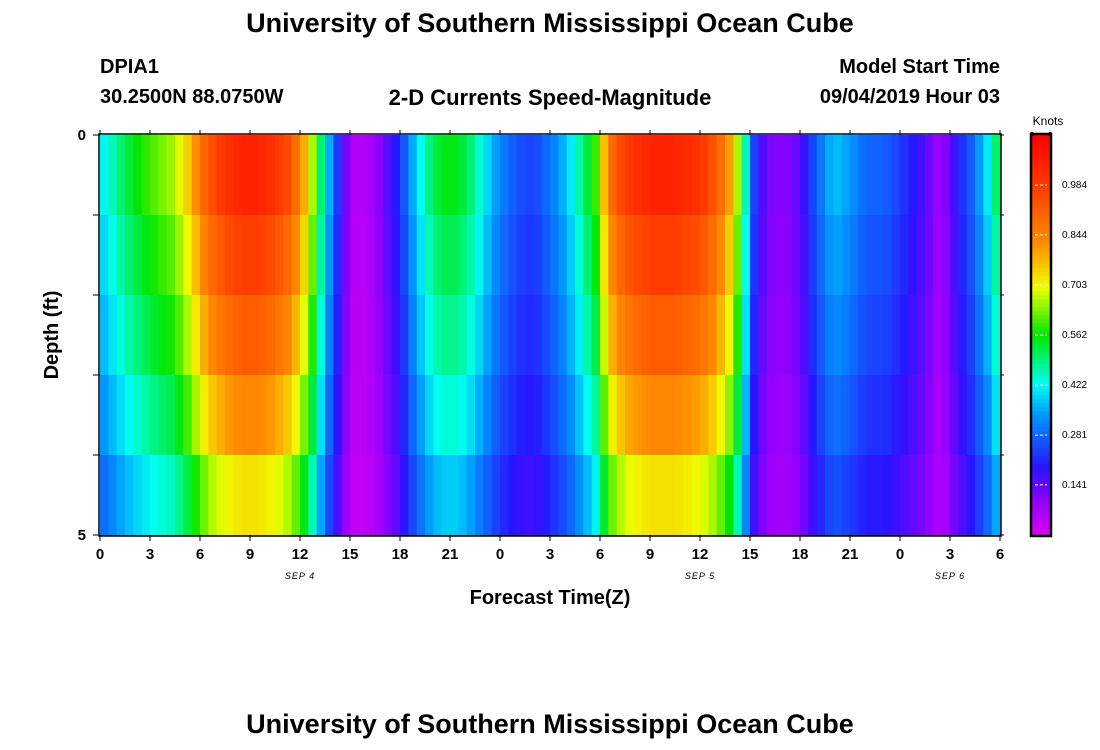 The height and width of the screenshot is (750, 1100). What do you see at coordinates (1074, 285) in the screenshot?
I see `colorbar-tick-label: 0.703` at bounding box center [1074, 285].